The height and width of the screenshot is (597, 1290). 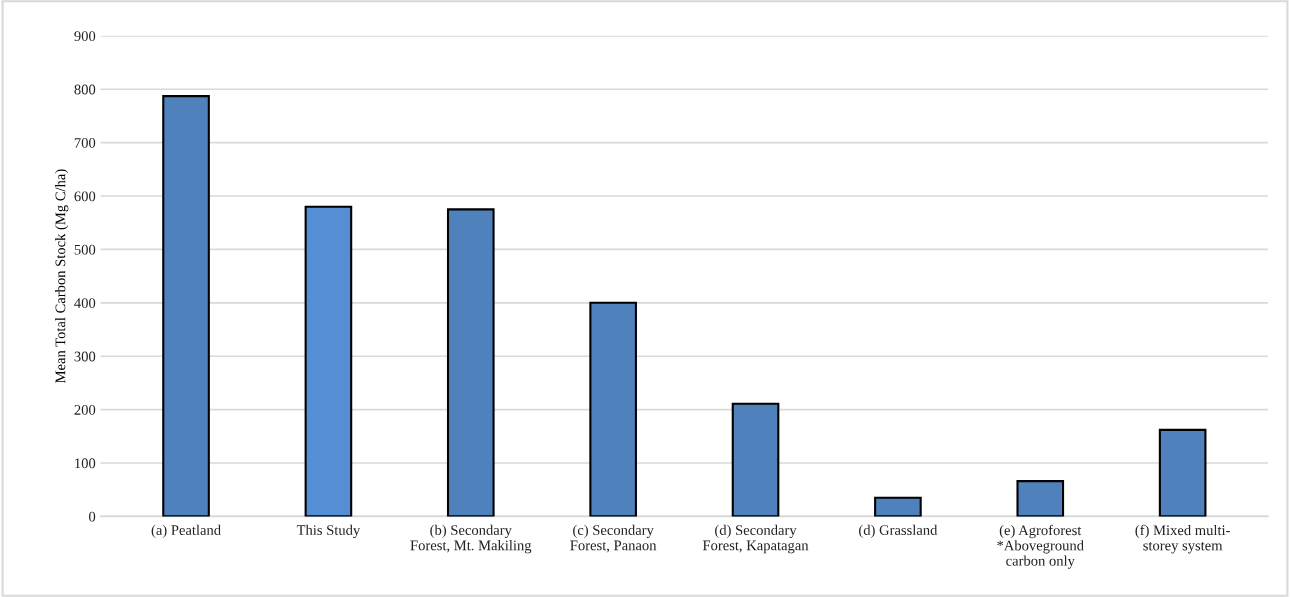 I want to click on x-tick-label: (d) Secondary Forest, Kapatagan, so click(x=755, y=539).